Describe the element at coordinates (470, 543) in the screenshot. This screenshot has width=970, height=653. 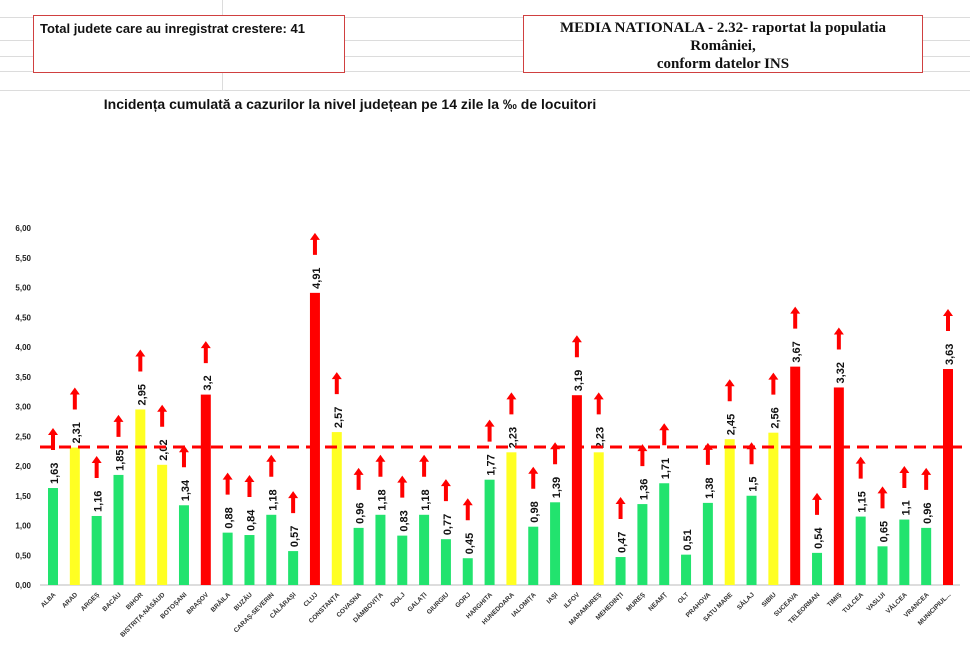
I see `data-label: 0,45` at that location.